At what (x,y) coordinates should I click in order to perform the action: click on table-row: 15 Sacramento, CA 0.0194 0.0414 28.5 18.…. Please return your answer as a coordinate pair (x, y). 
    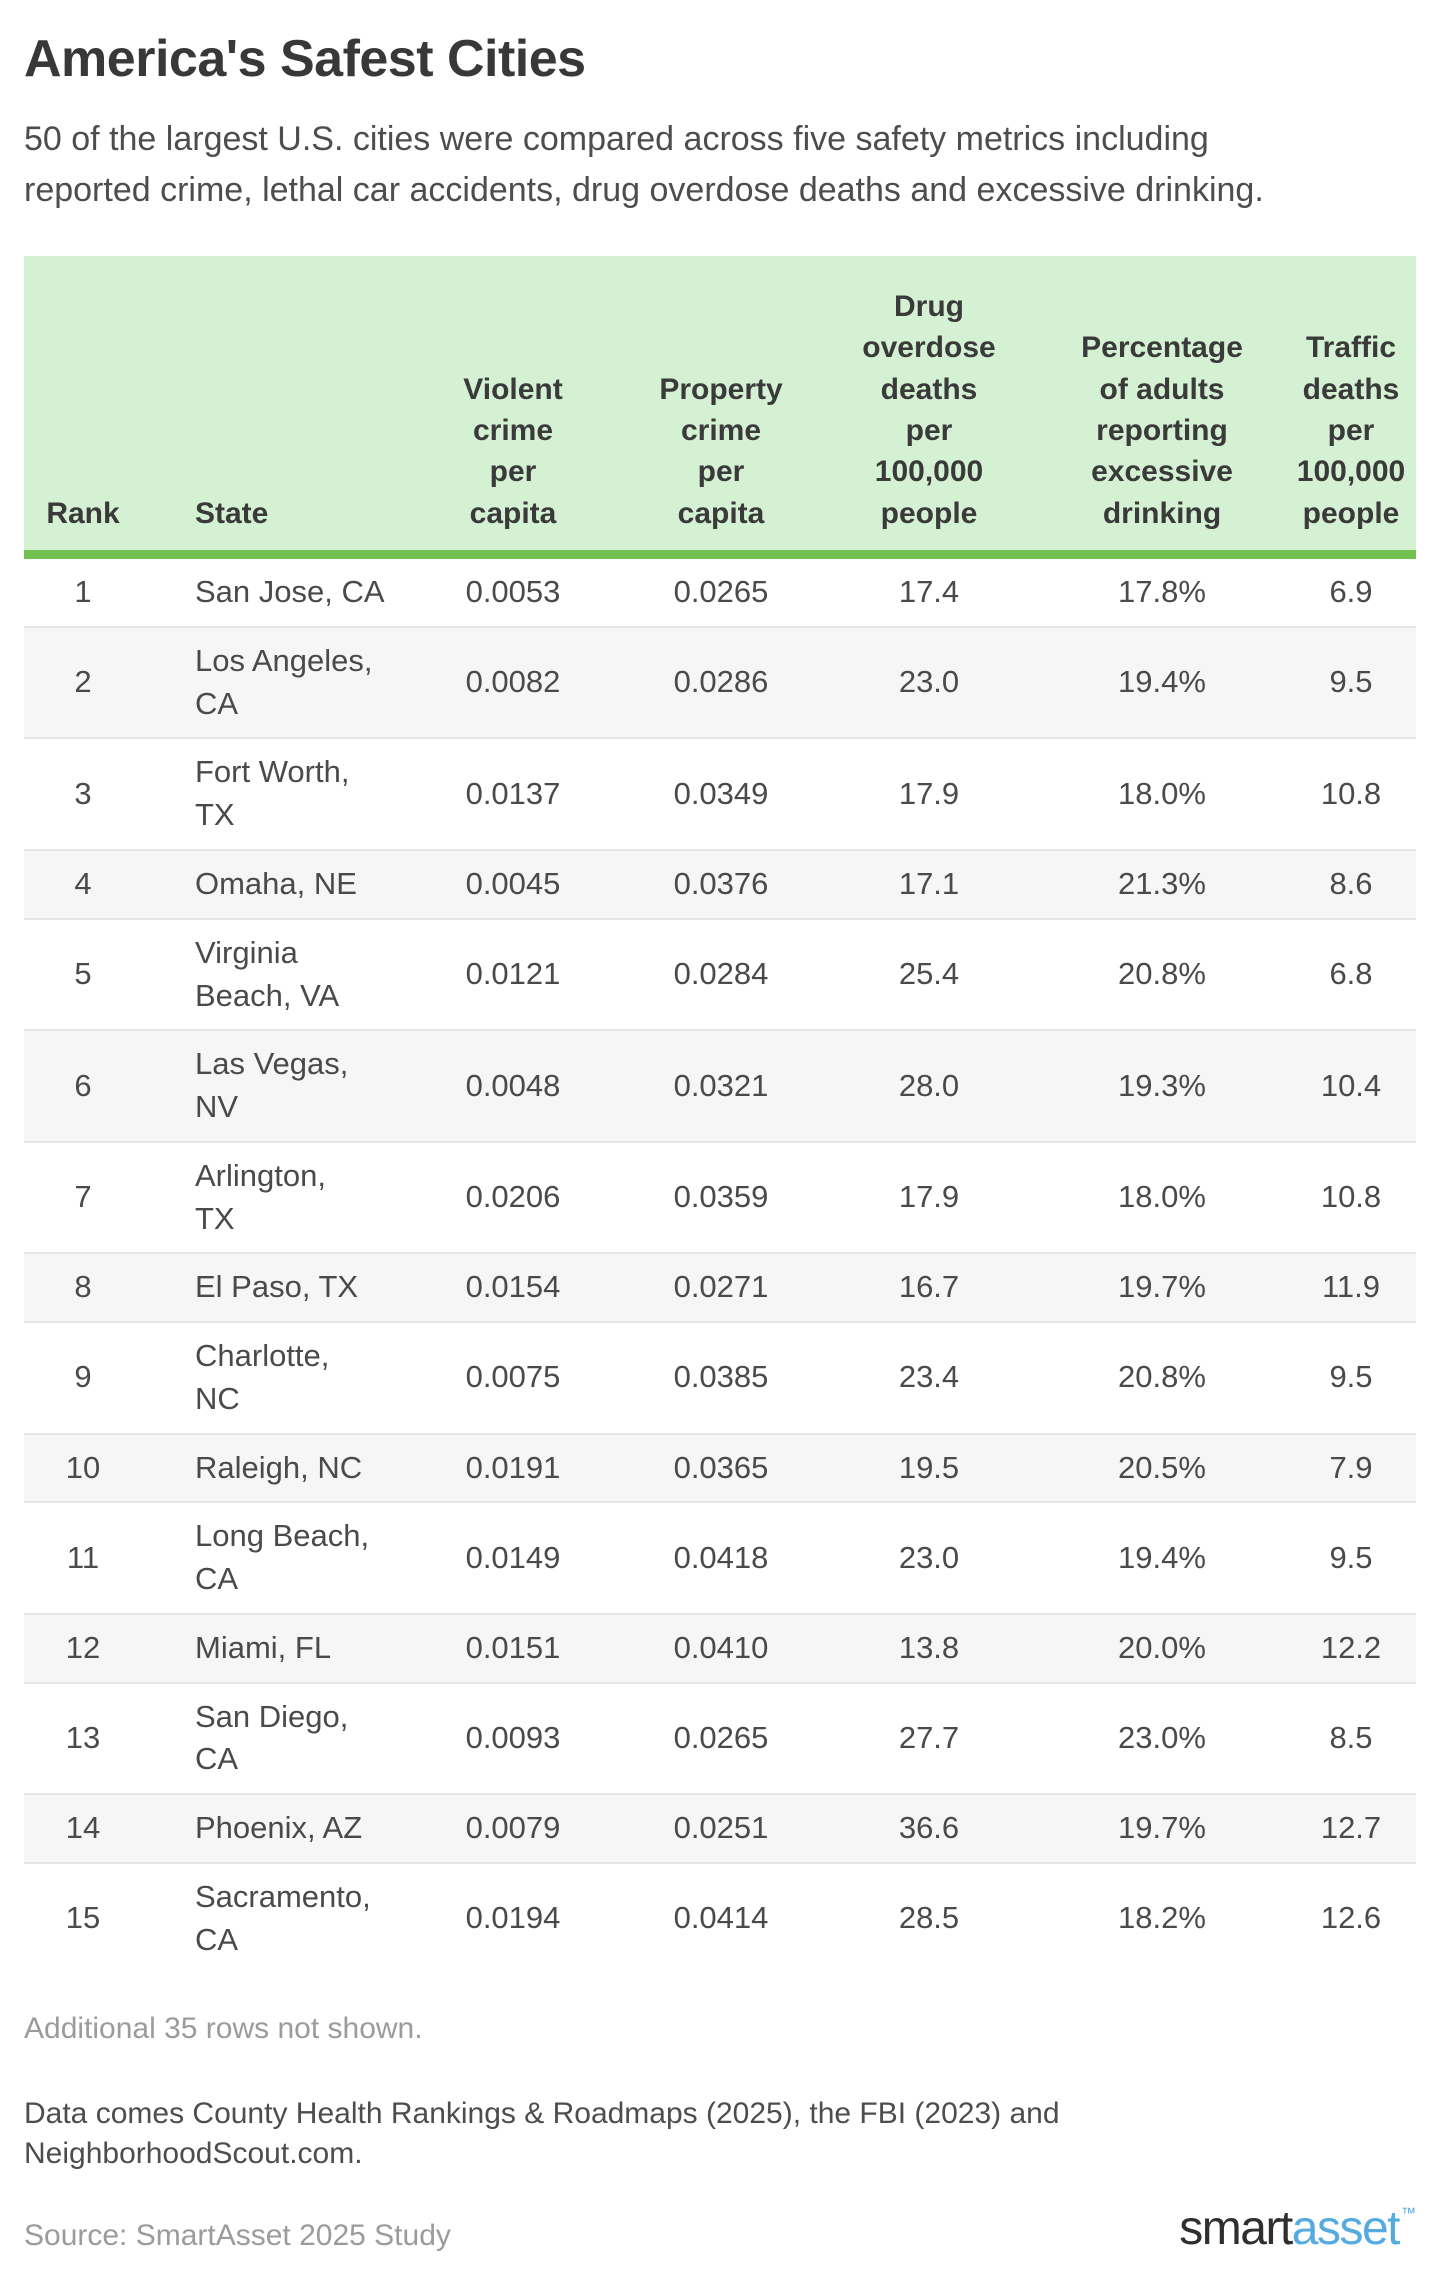
    Looking at the image, I should click on (720, 1917).